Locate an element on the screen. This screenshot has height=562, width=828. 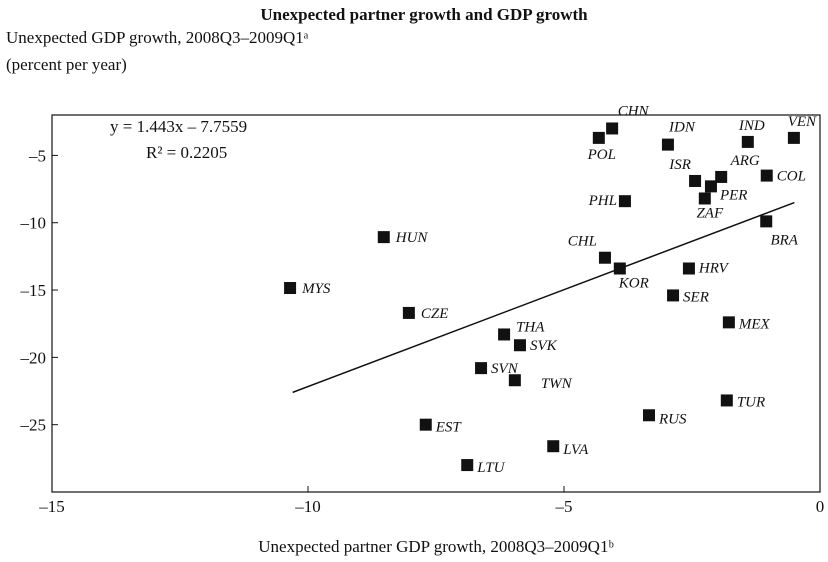
point-label: HRV is located at coordinates (714, 268).